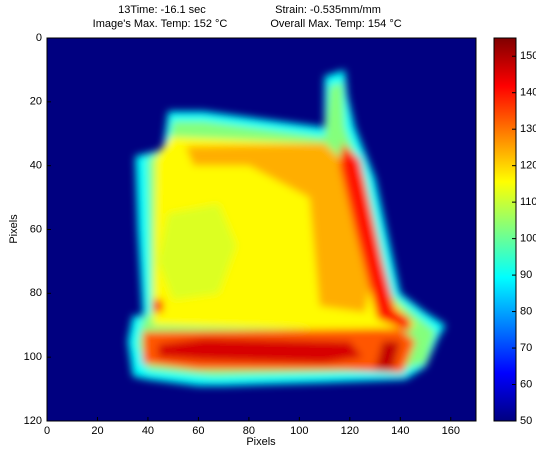  Describe the element at coordinates (526, 311) in the screenshot. I see `colorbar-tick-label: 80` at that location.